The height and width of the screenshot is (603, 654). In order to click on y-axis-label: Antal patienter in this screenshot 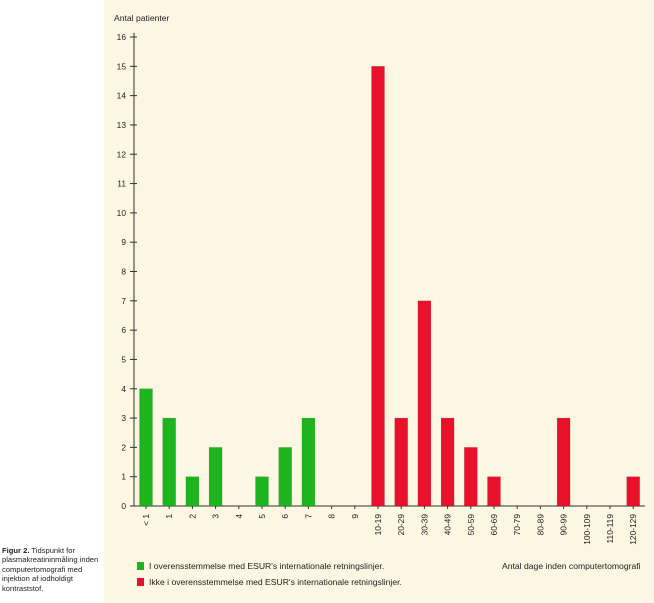, I will do `click(142, 18)`.